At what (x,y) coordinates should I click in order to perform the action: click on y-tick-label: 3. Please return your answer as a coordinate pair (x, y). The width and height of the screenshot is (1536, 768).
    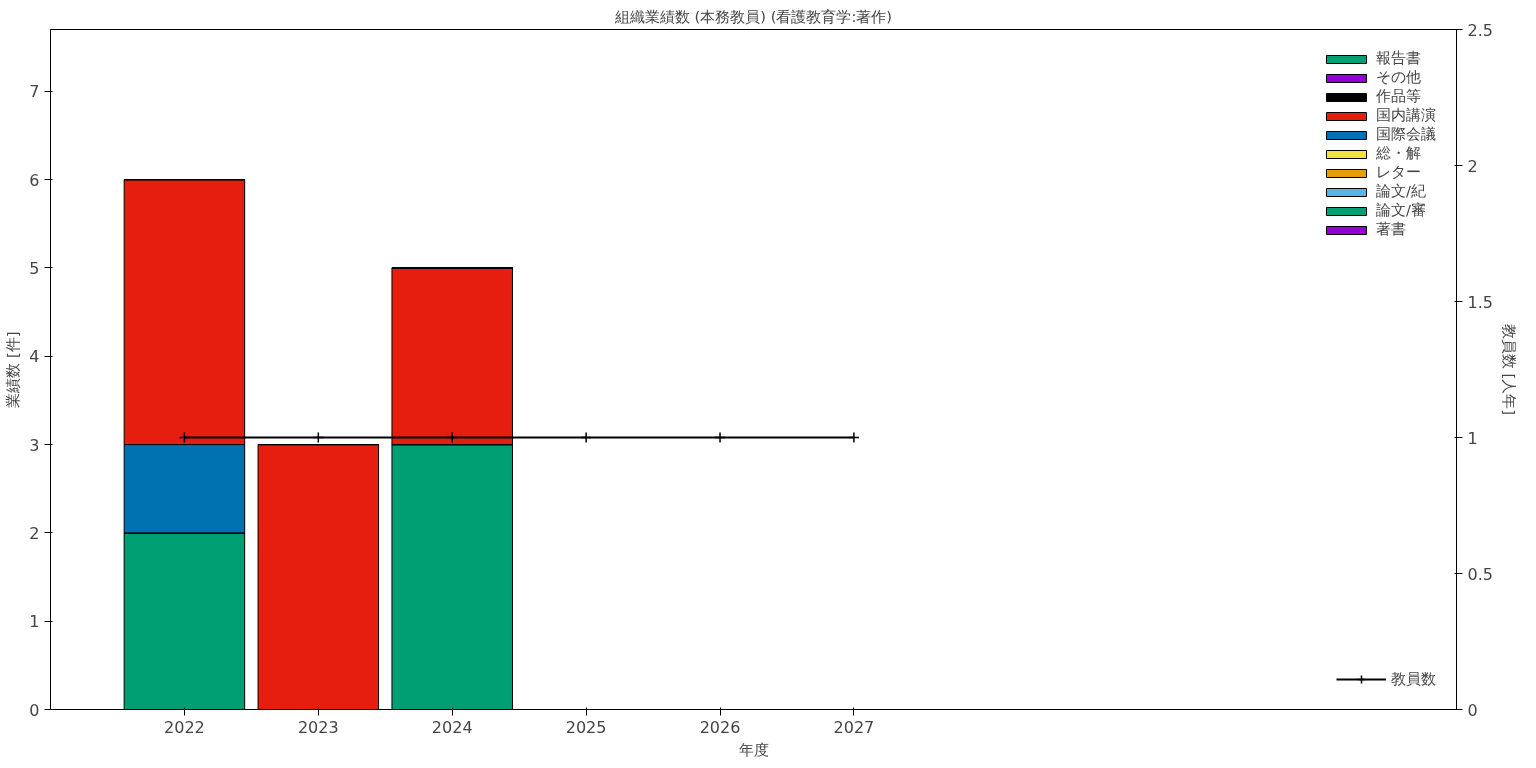
    Looking at the image, I should click on (34, 445).